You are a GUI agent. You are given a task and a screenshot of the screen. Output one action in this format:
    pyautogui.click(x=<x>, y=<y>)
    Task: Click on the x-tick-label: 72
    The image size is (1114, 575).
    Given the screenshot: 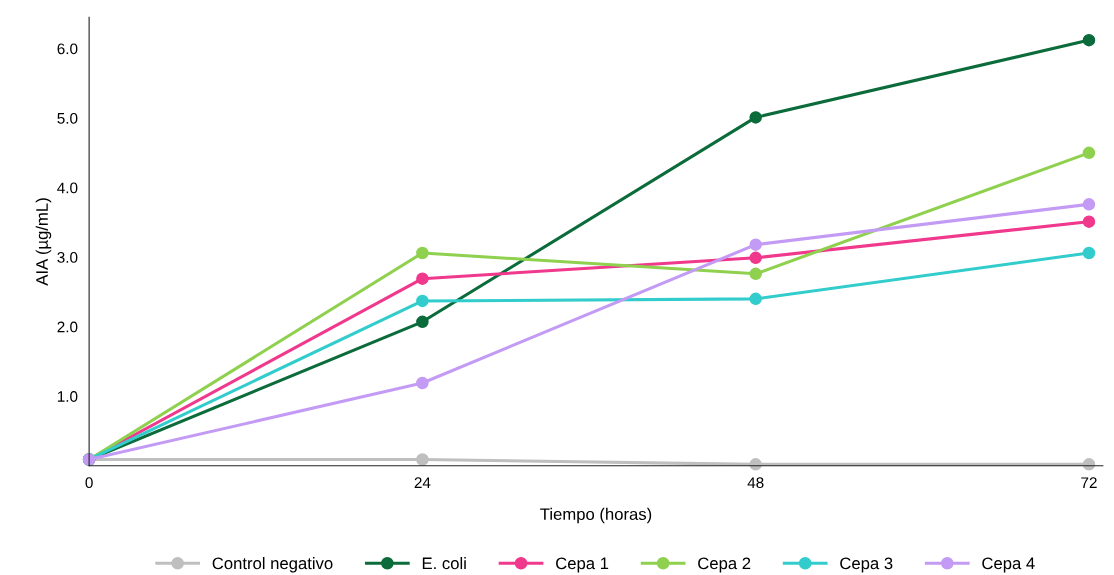 What is the action you would take?
    pyautogui.click(x=1089, y=482)
    